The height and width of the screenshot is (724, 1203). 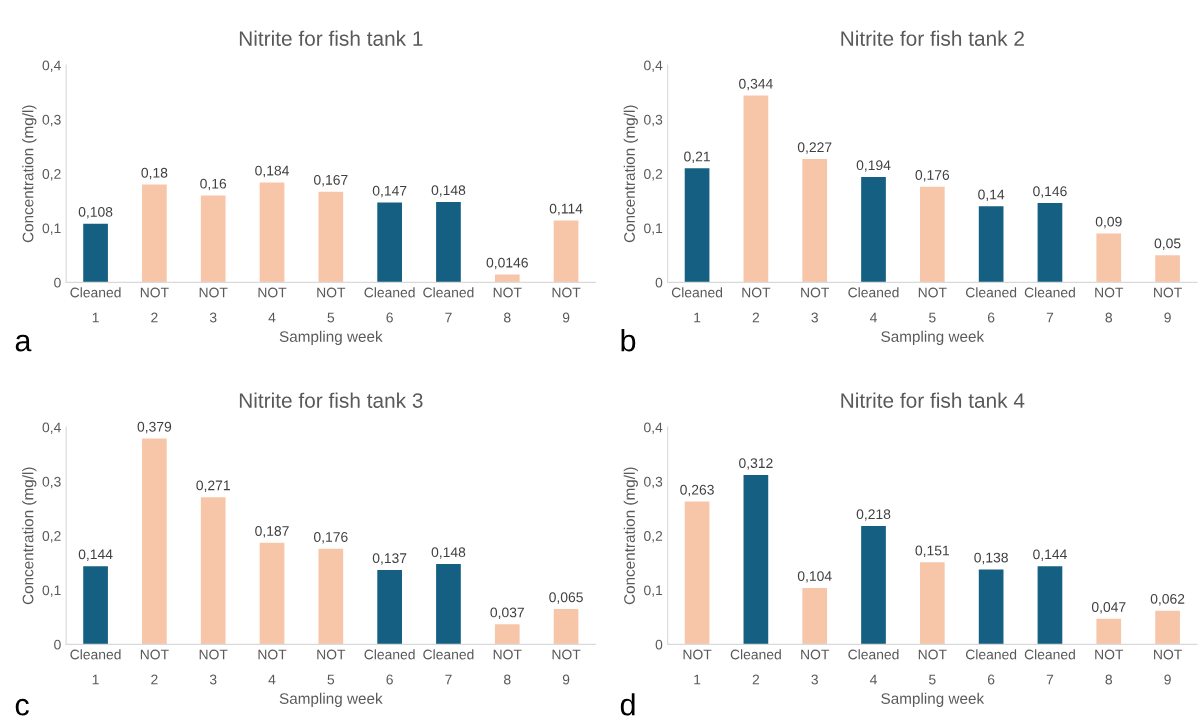 I want to click on data-label: 0,065, so click(x=566, y=598).